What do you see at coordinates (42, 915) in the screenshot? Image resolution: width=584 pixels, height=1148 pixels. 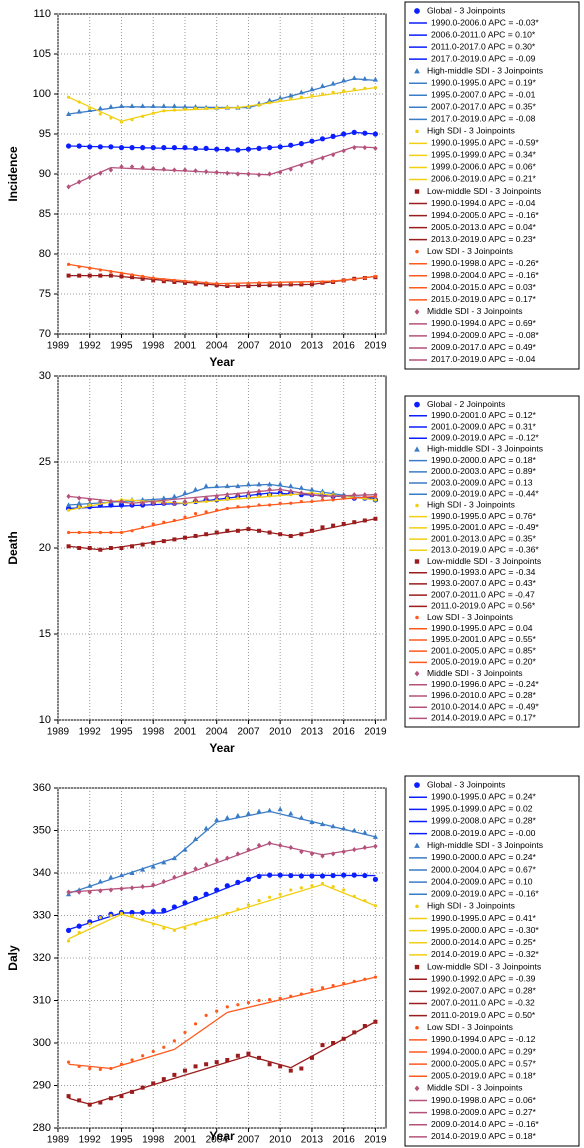 I see `y-tick-label: 330` at bounding box center [42, 915].